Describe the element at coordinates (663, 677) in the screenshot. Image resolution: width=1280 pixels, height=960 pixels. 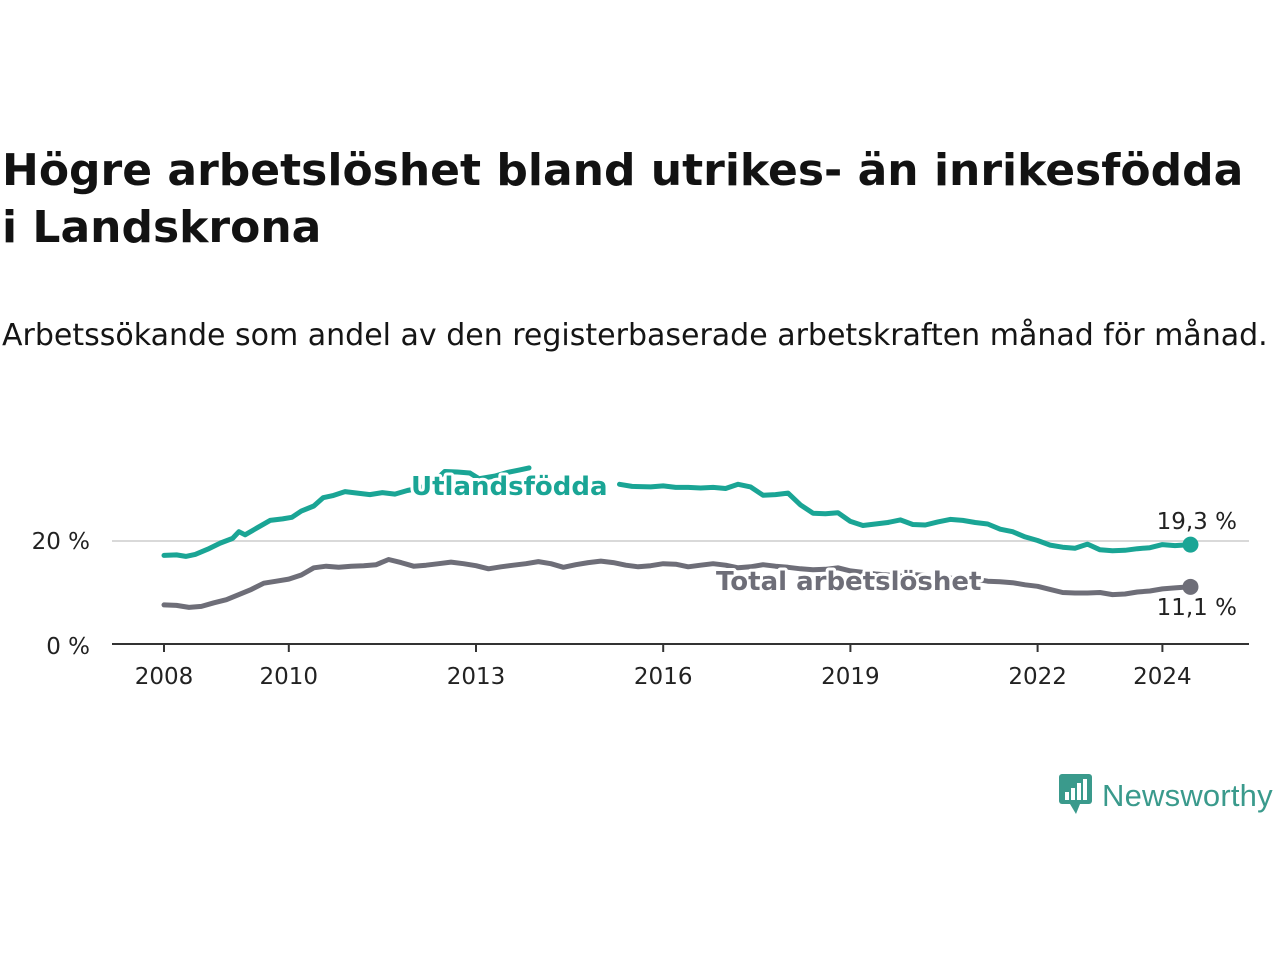
I see `x-tick-label-2016: 2016` at that location.